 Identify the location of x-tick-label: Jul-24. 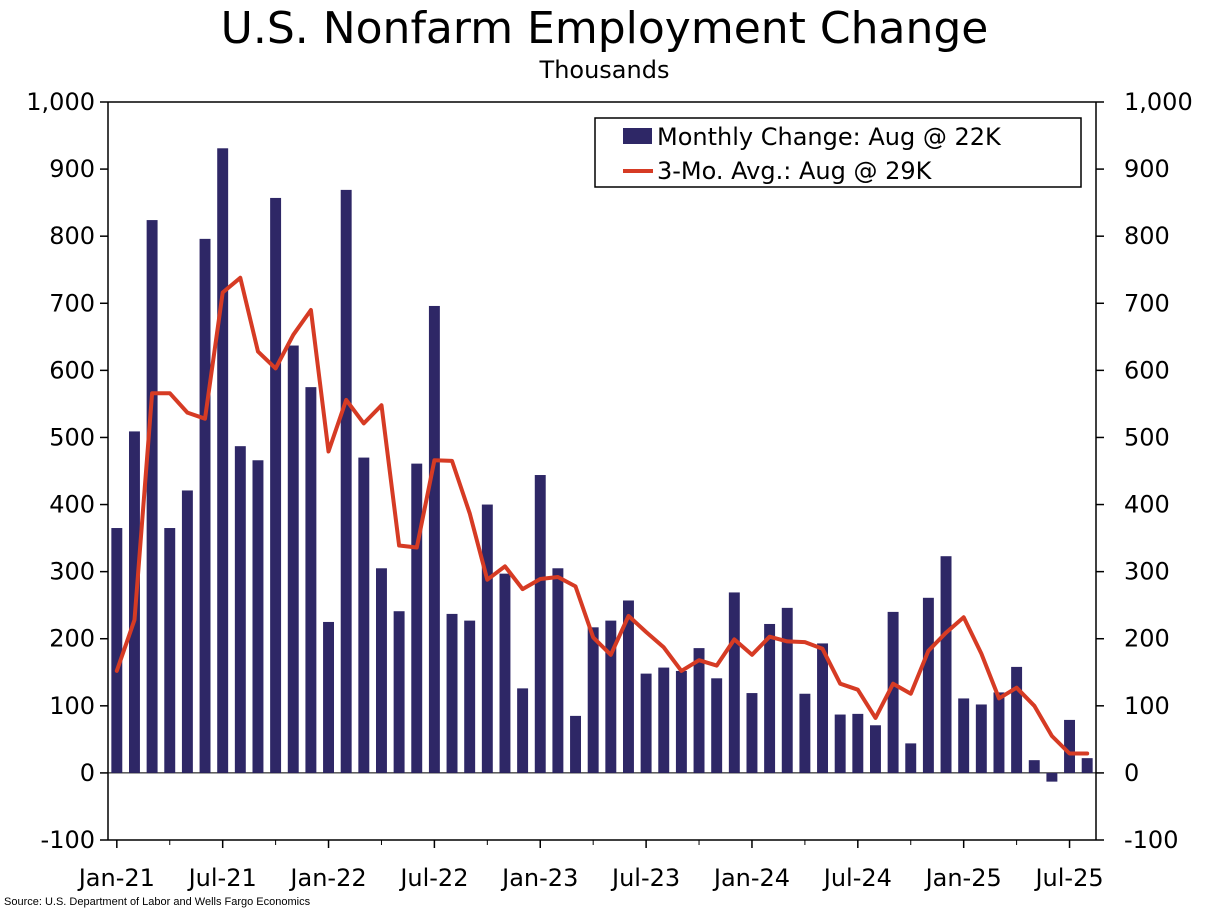
(857, 878).